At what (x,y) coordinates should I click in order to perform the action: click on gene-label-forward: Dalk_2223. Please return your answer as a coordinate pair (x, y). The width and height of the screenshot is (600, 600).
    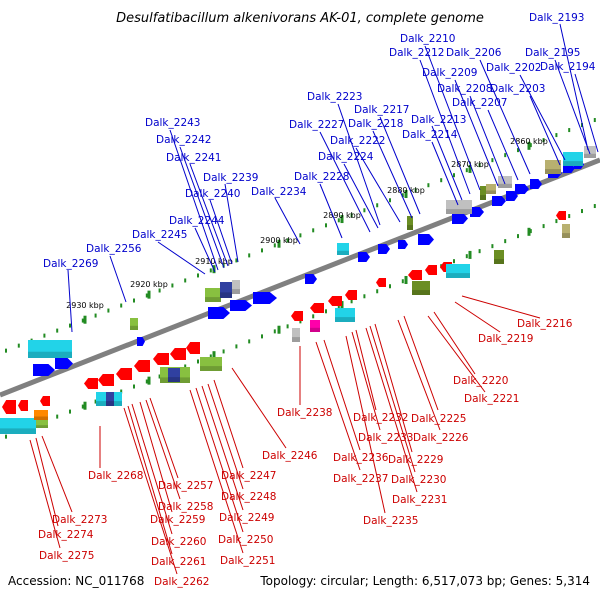
    Looking at the image, I should click on (335, 97).